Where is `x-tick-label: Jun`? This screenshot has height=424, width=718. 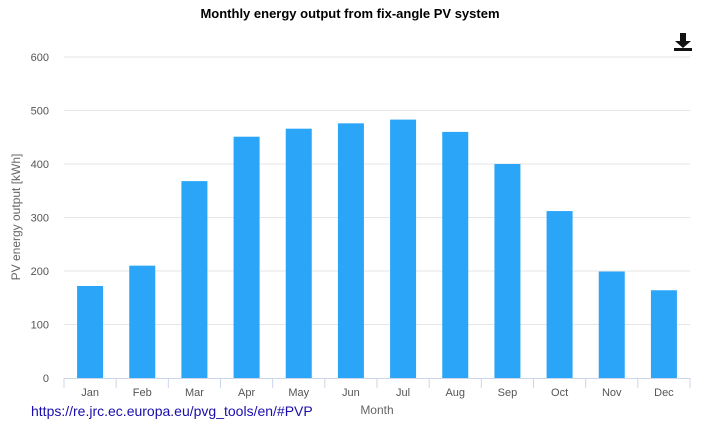
x-tick-label: Jun is located at coordinates (351, 393).